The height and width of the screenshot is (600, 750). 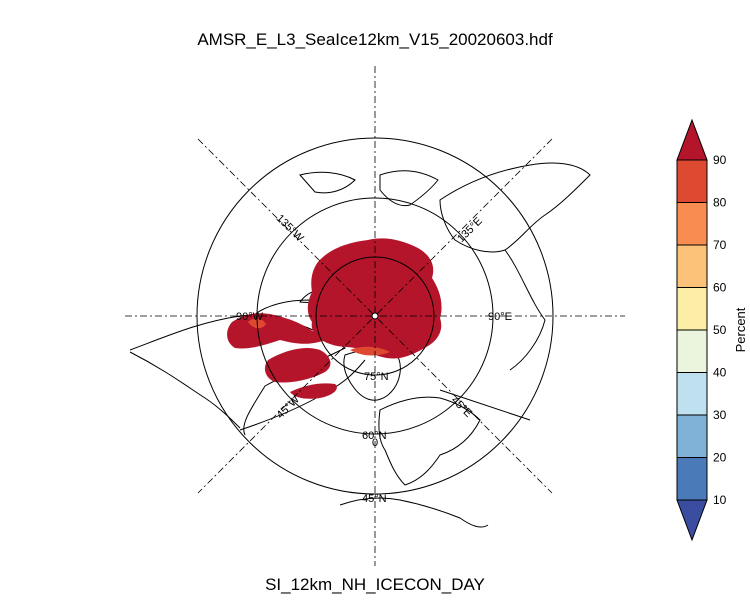 I want to click on colorbar-tick-label: 40, so click(x=720, y=373).